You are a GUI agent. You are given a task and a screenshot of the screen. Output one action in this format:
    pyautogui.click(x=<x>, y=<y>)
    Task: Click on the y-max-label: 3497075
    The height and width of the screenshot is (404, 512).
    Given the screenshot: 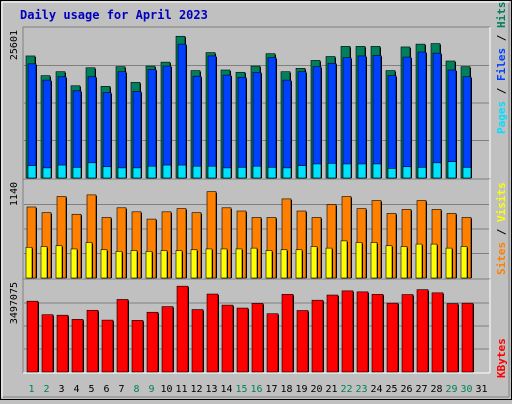 What is the action you would take?
    pyautogui.click(x=14, y=303)
    